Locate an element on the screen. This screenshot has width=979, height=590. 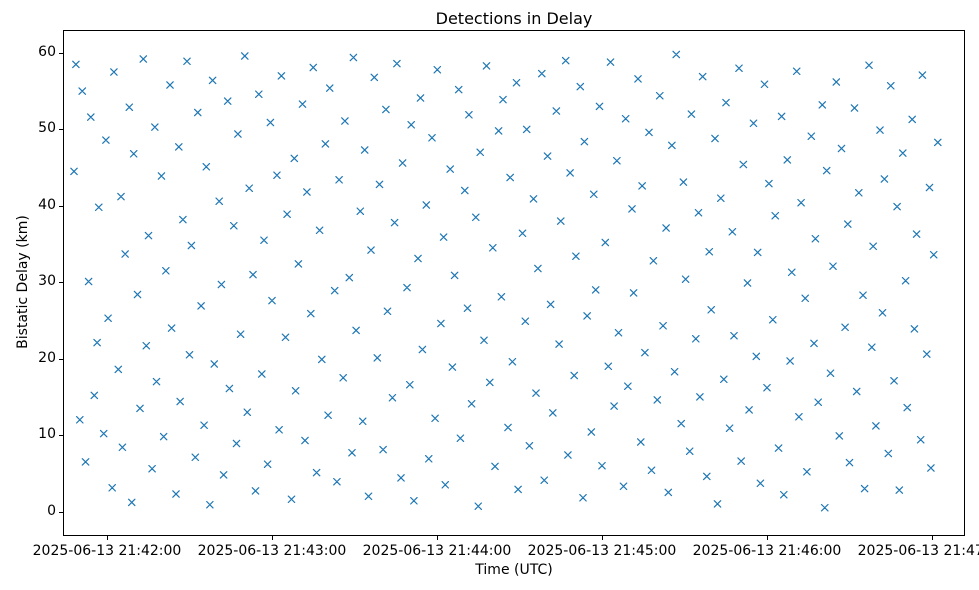
y-tick-label: 30 is located at coordinates (47, 281).